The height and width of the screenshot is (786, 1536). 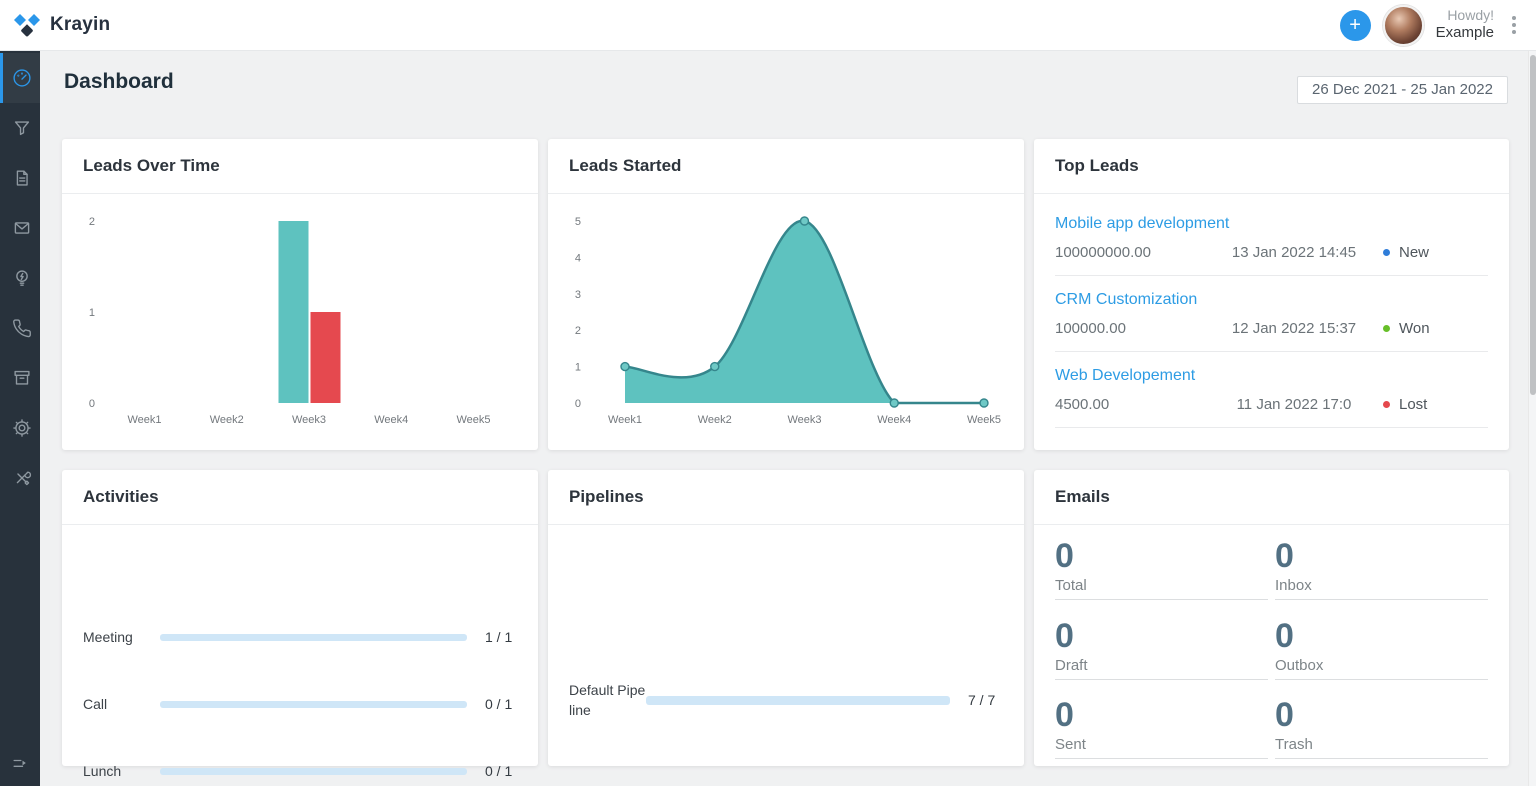 What do you see at coordinates (20, 78) in the screenshot?
I see `sidebar-item-dashboard` at bounding box center [20, 78].